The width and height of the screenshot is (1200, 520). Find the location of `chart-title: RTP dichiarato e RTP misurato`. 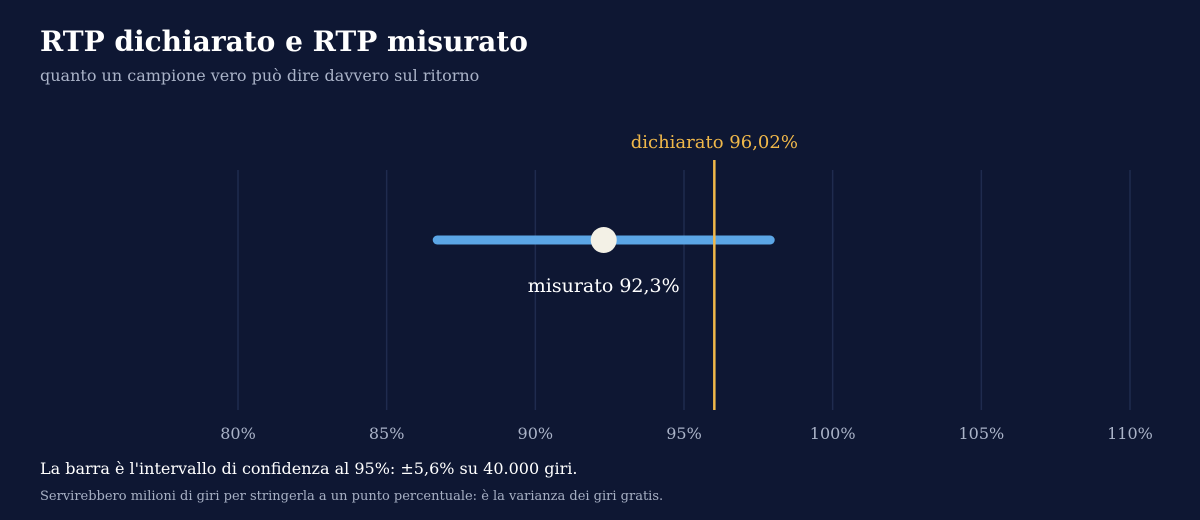

chart-title: RTP dichiarato e RTP misurato is located at coordinates (284, 41).